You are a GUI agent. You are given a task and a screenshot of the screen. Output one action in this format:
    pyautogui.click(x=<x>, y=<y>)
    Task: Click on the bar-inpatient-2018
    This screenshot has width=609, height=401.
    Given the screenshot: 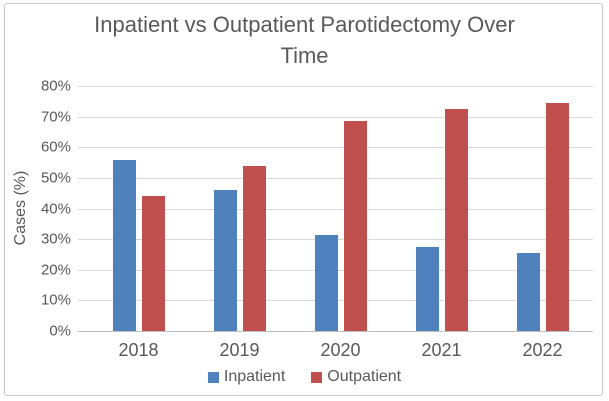 What is the action you would take?
    pyautogui.click(x=124, y=245)
    